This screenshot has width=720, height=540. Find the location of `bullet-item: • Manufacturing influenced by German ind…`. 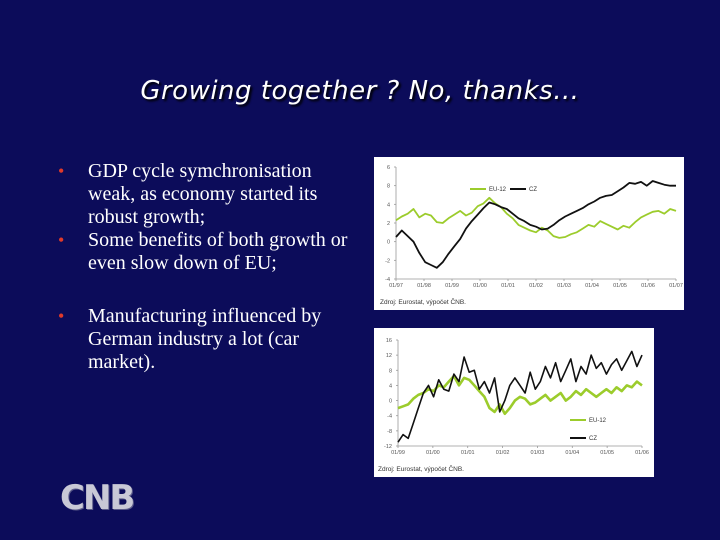

bullet-item: • Manufacturing influenced by German ind… is located at coordinates (206, 339).